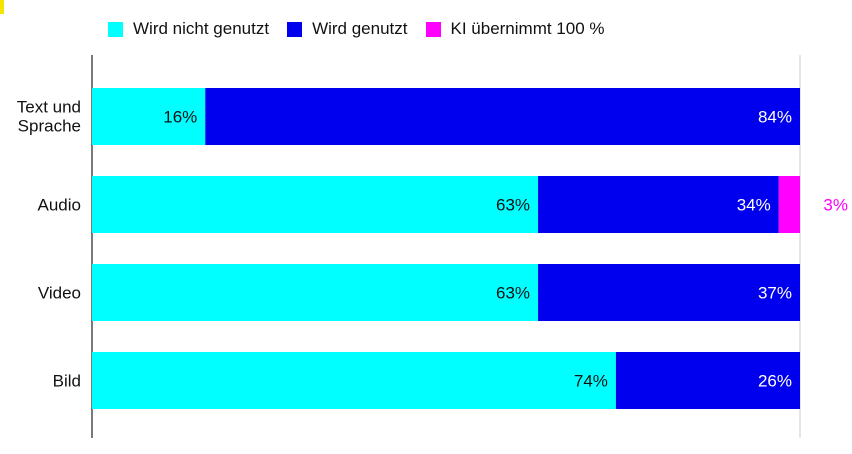 This screenshot has width=852, height=454. Describe the element at coordinates (360, 28) in the screenshot. I see `legend-label-used: Wird genutzt` at that location.